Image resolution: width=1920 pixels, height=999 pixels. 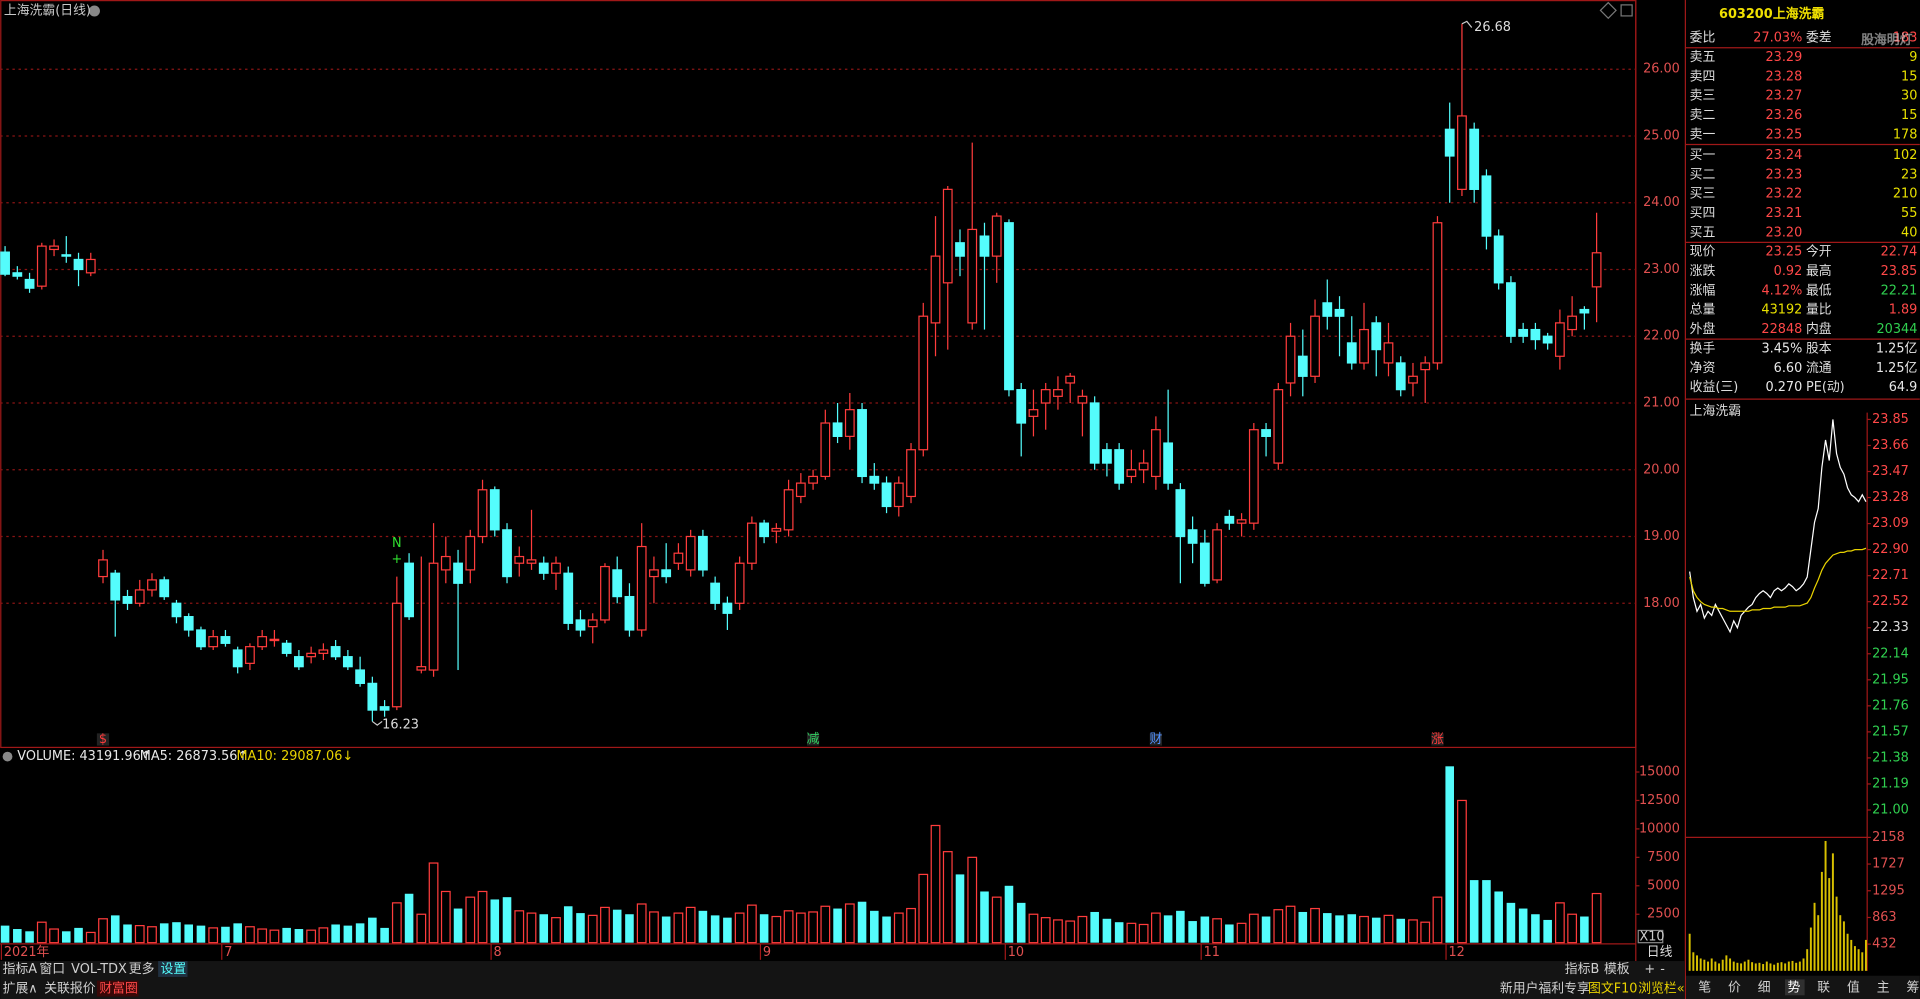 What do you see at coordinates (118, 989) in the screenshot?
I see `toolbar-tab: 财富圈` at bounding box center [118, 989].